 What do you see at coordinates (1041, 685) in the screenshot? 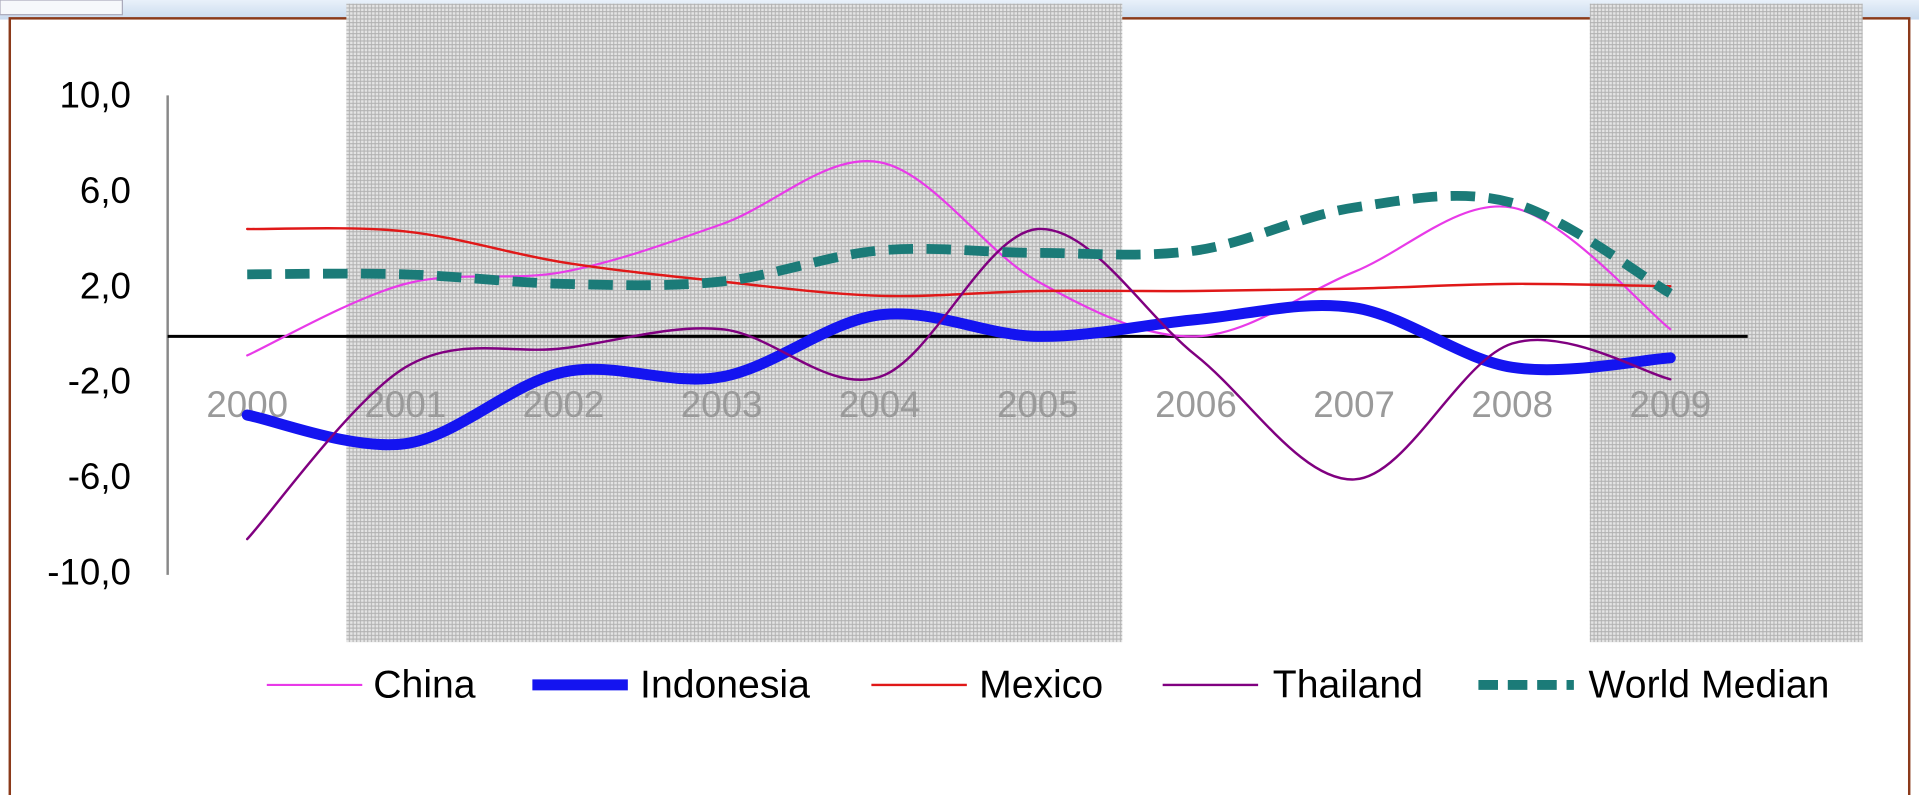
I see `legend-label: Mexico` at bounding box center [1041, 685].